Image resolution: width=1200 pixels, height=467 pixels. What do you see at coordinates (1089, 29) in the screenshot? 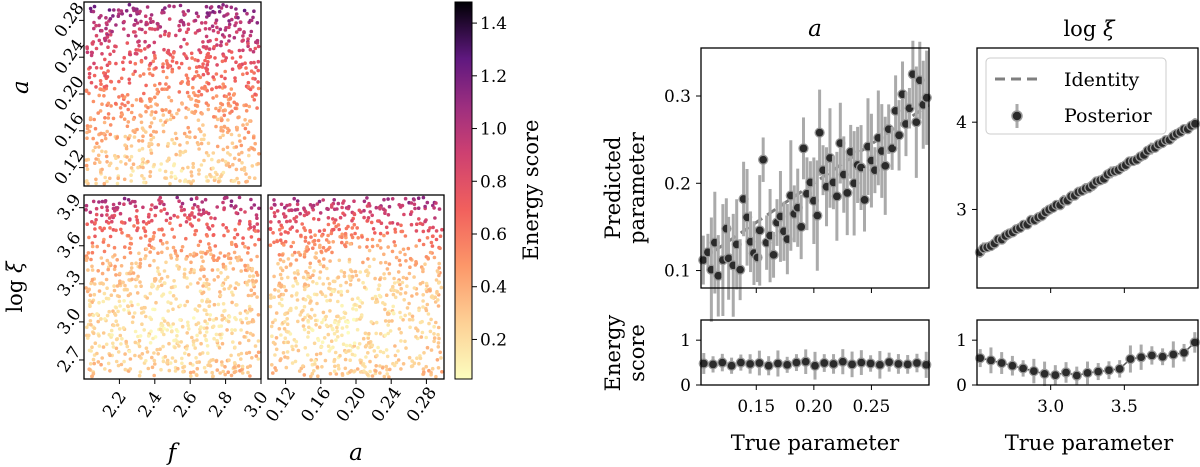
I see `recovery-title-logxi: log ξ` at bounding box center [1089, 29].